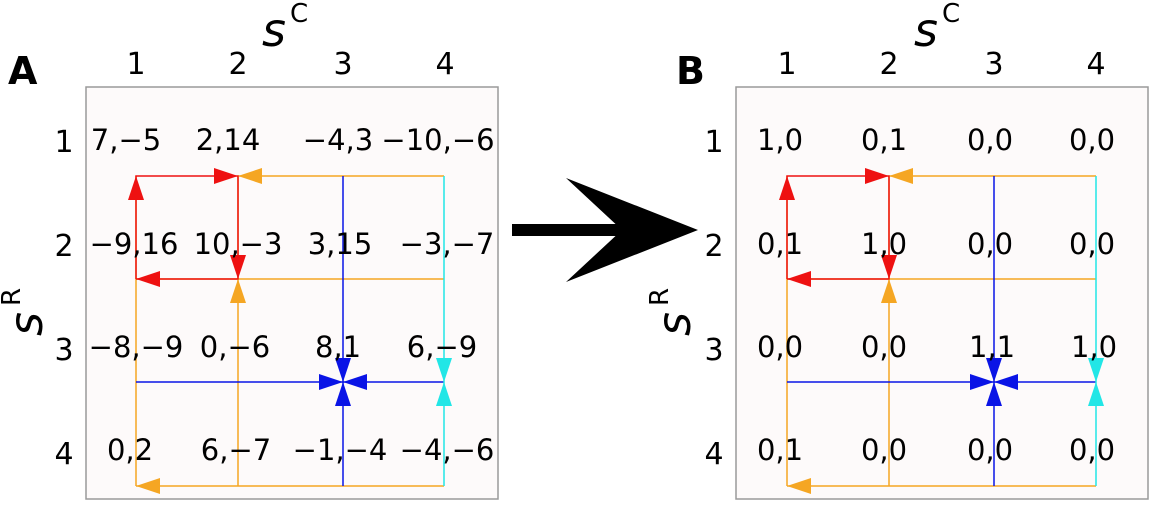 This screenshot has width=1154, height=506. Describe the element at coordinates (992, 347) in the screenshot. I see `payoff-cell: 1,1` at that location.